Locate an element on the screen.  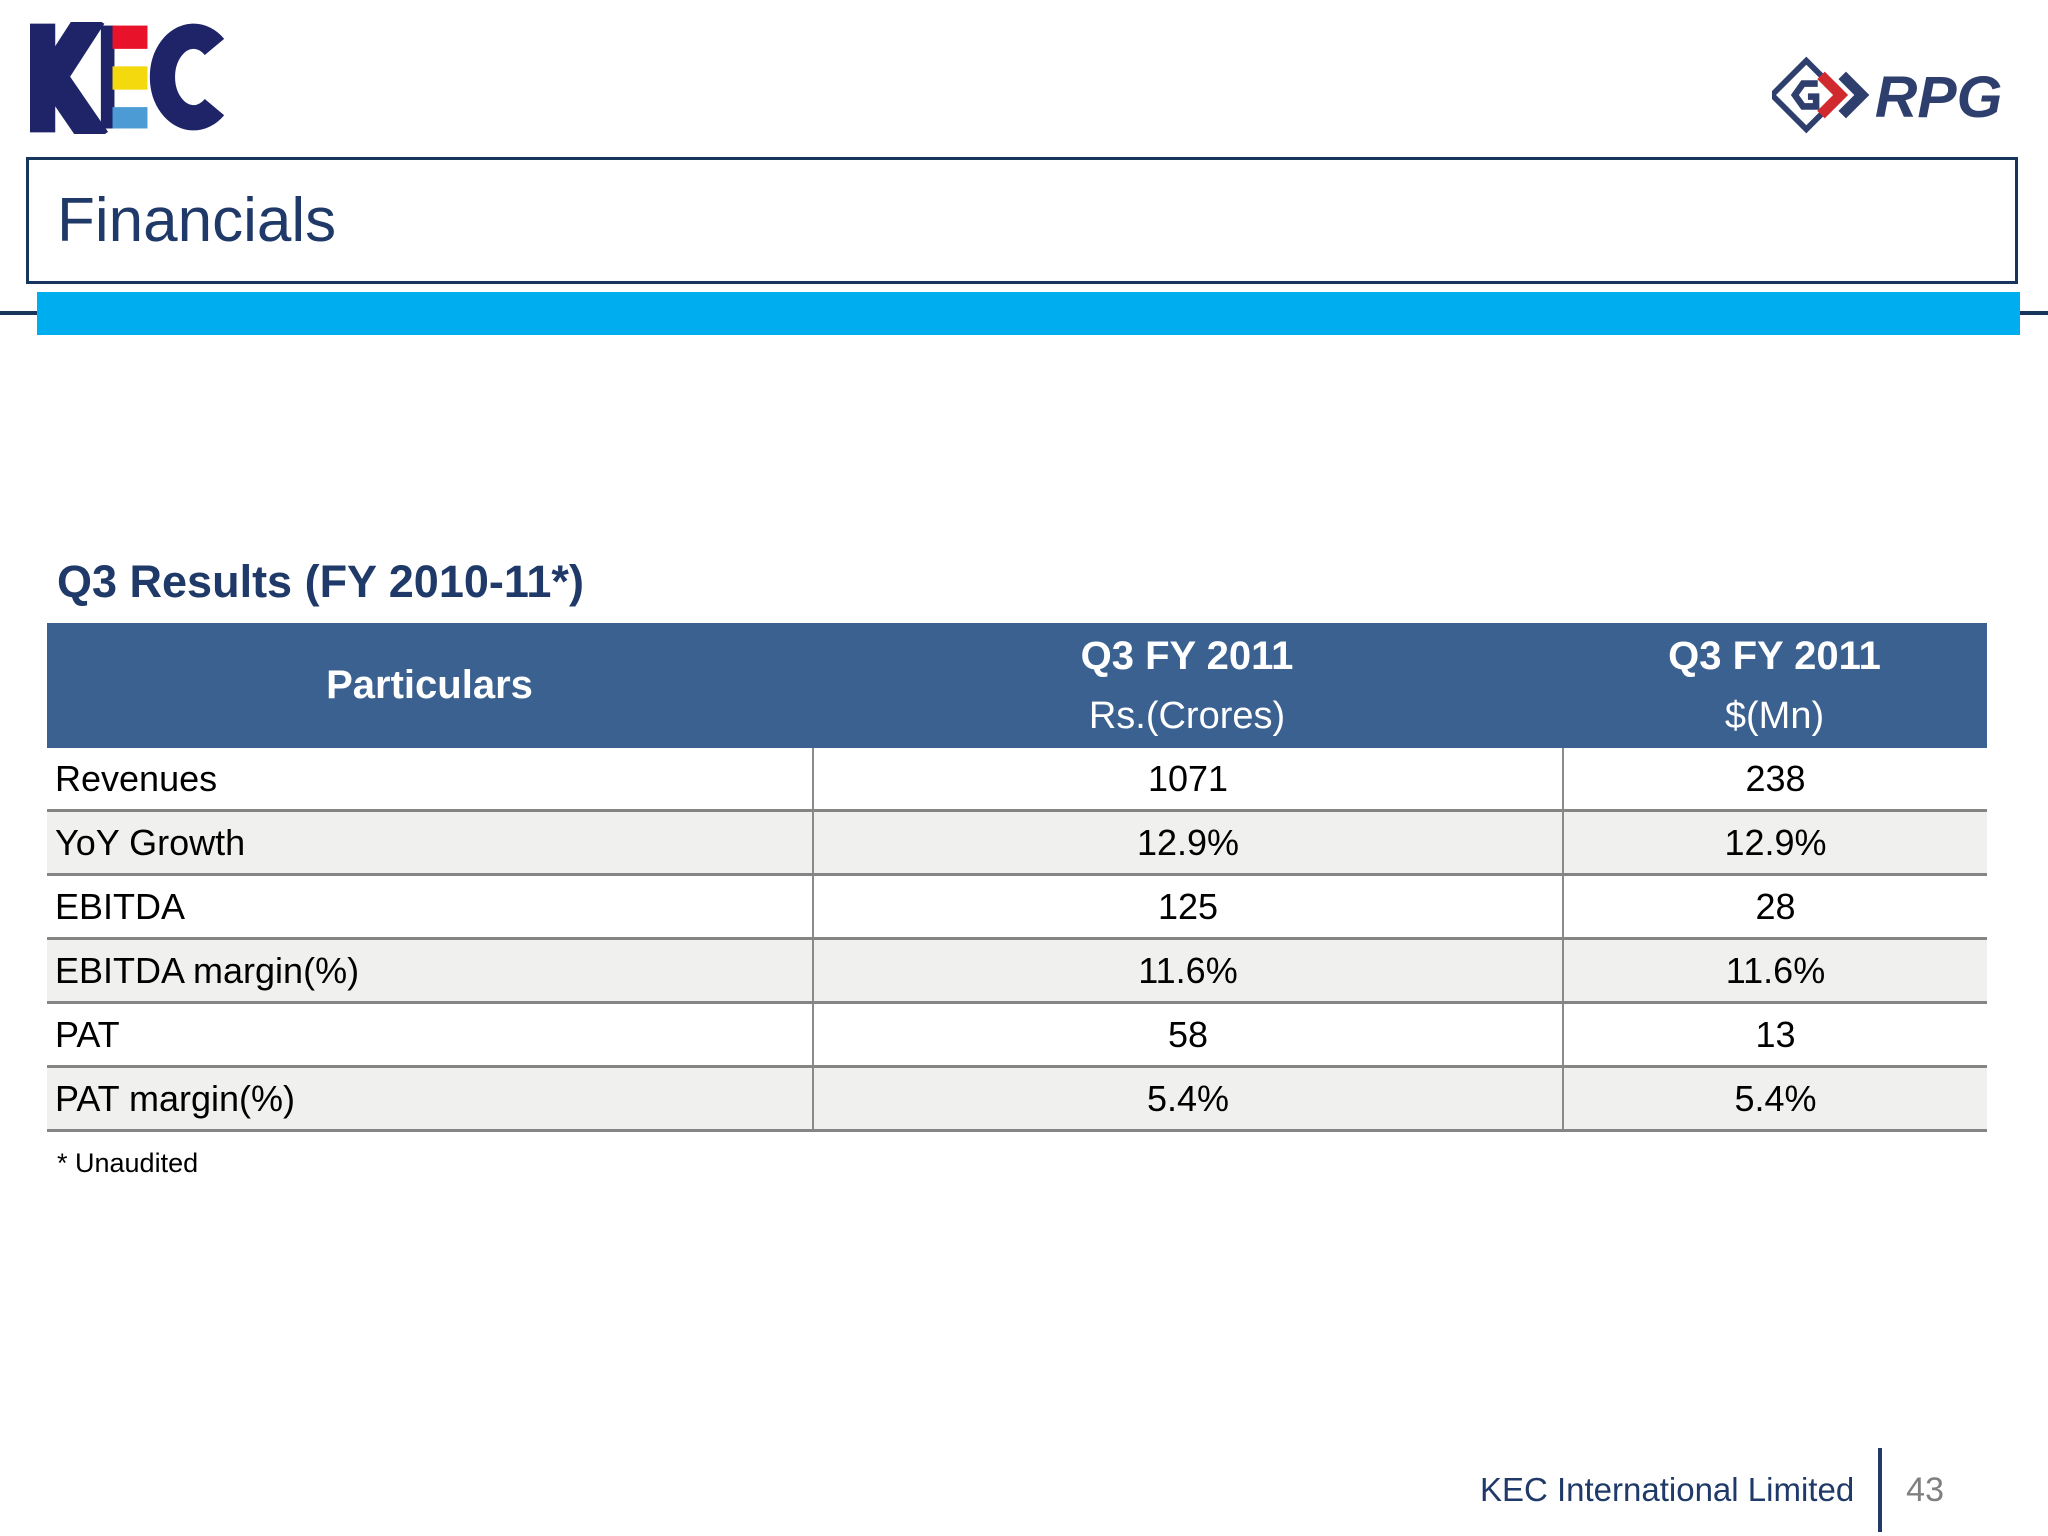
kec-letter-e-icon is located at coordinates (124, 77).